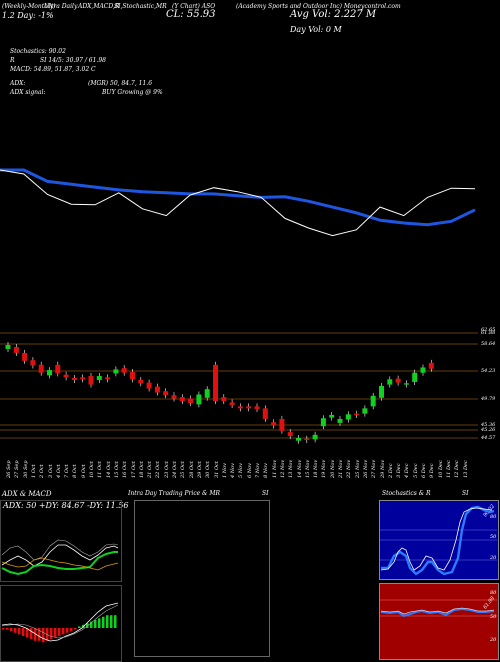 The width and height of the screenshot is (500, 662). Describe the element at coordinates (493, 517) in the screenshot. I see `stoch-level-80: 80` at that location.